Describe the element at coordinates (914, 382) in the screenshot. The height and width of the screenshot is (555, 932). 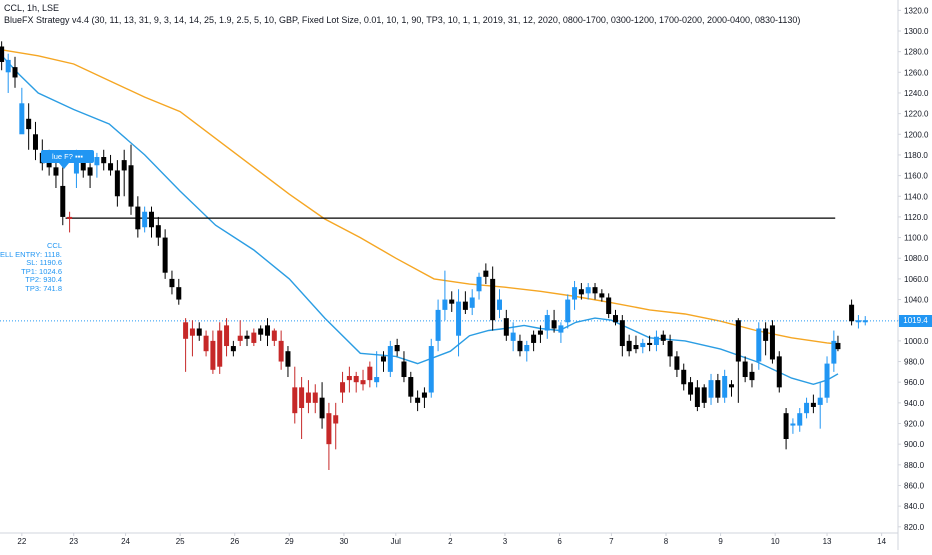
I see `y-tick-label: 960.0` at that location.